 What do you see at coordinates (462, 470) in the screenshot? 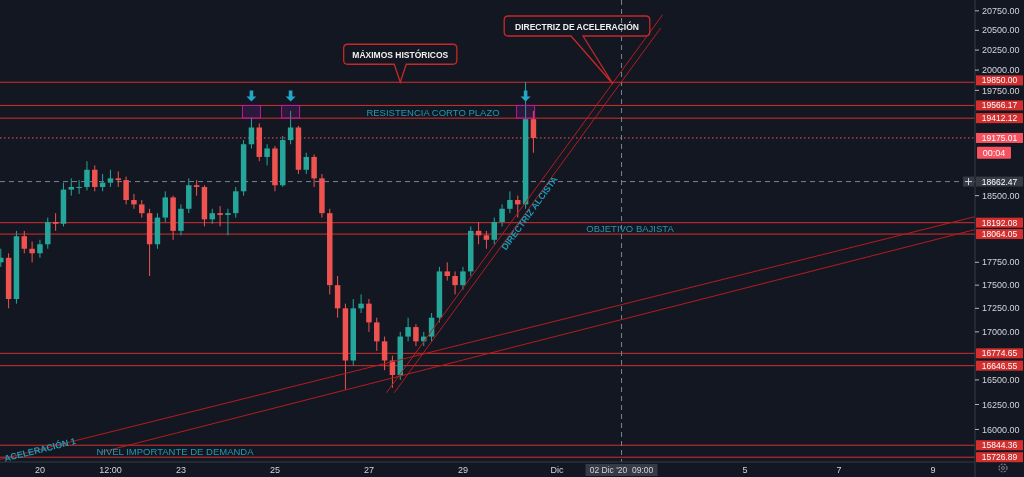
I see `x-tick-label: 29` at bounding box center [462, 470].